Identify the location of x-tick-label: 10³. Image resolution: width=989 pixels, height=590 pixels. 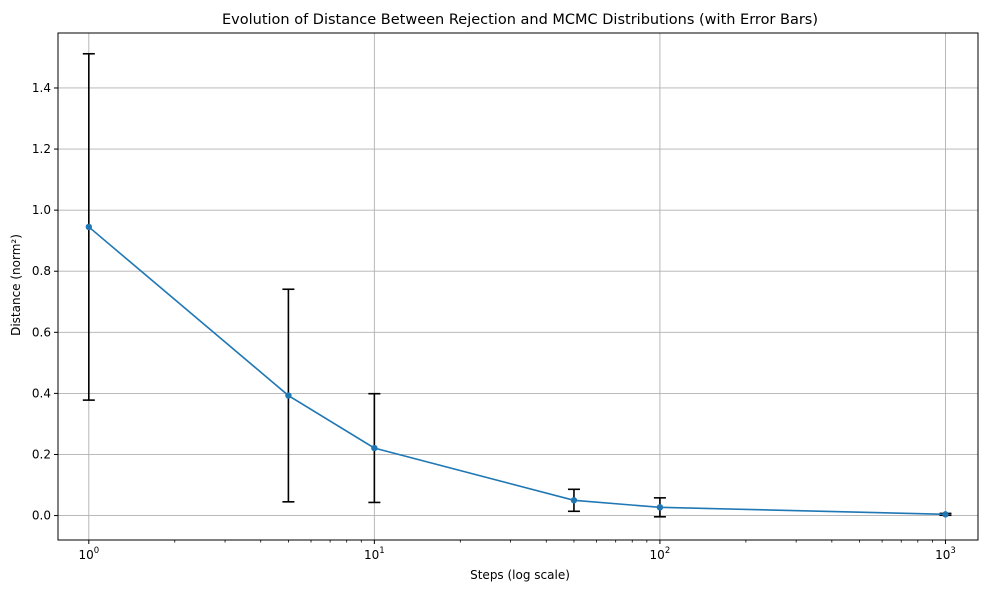
(945, 554).